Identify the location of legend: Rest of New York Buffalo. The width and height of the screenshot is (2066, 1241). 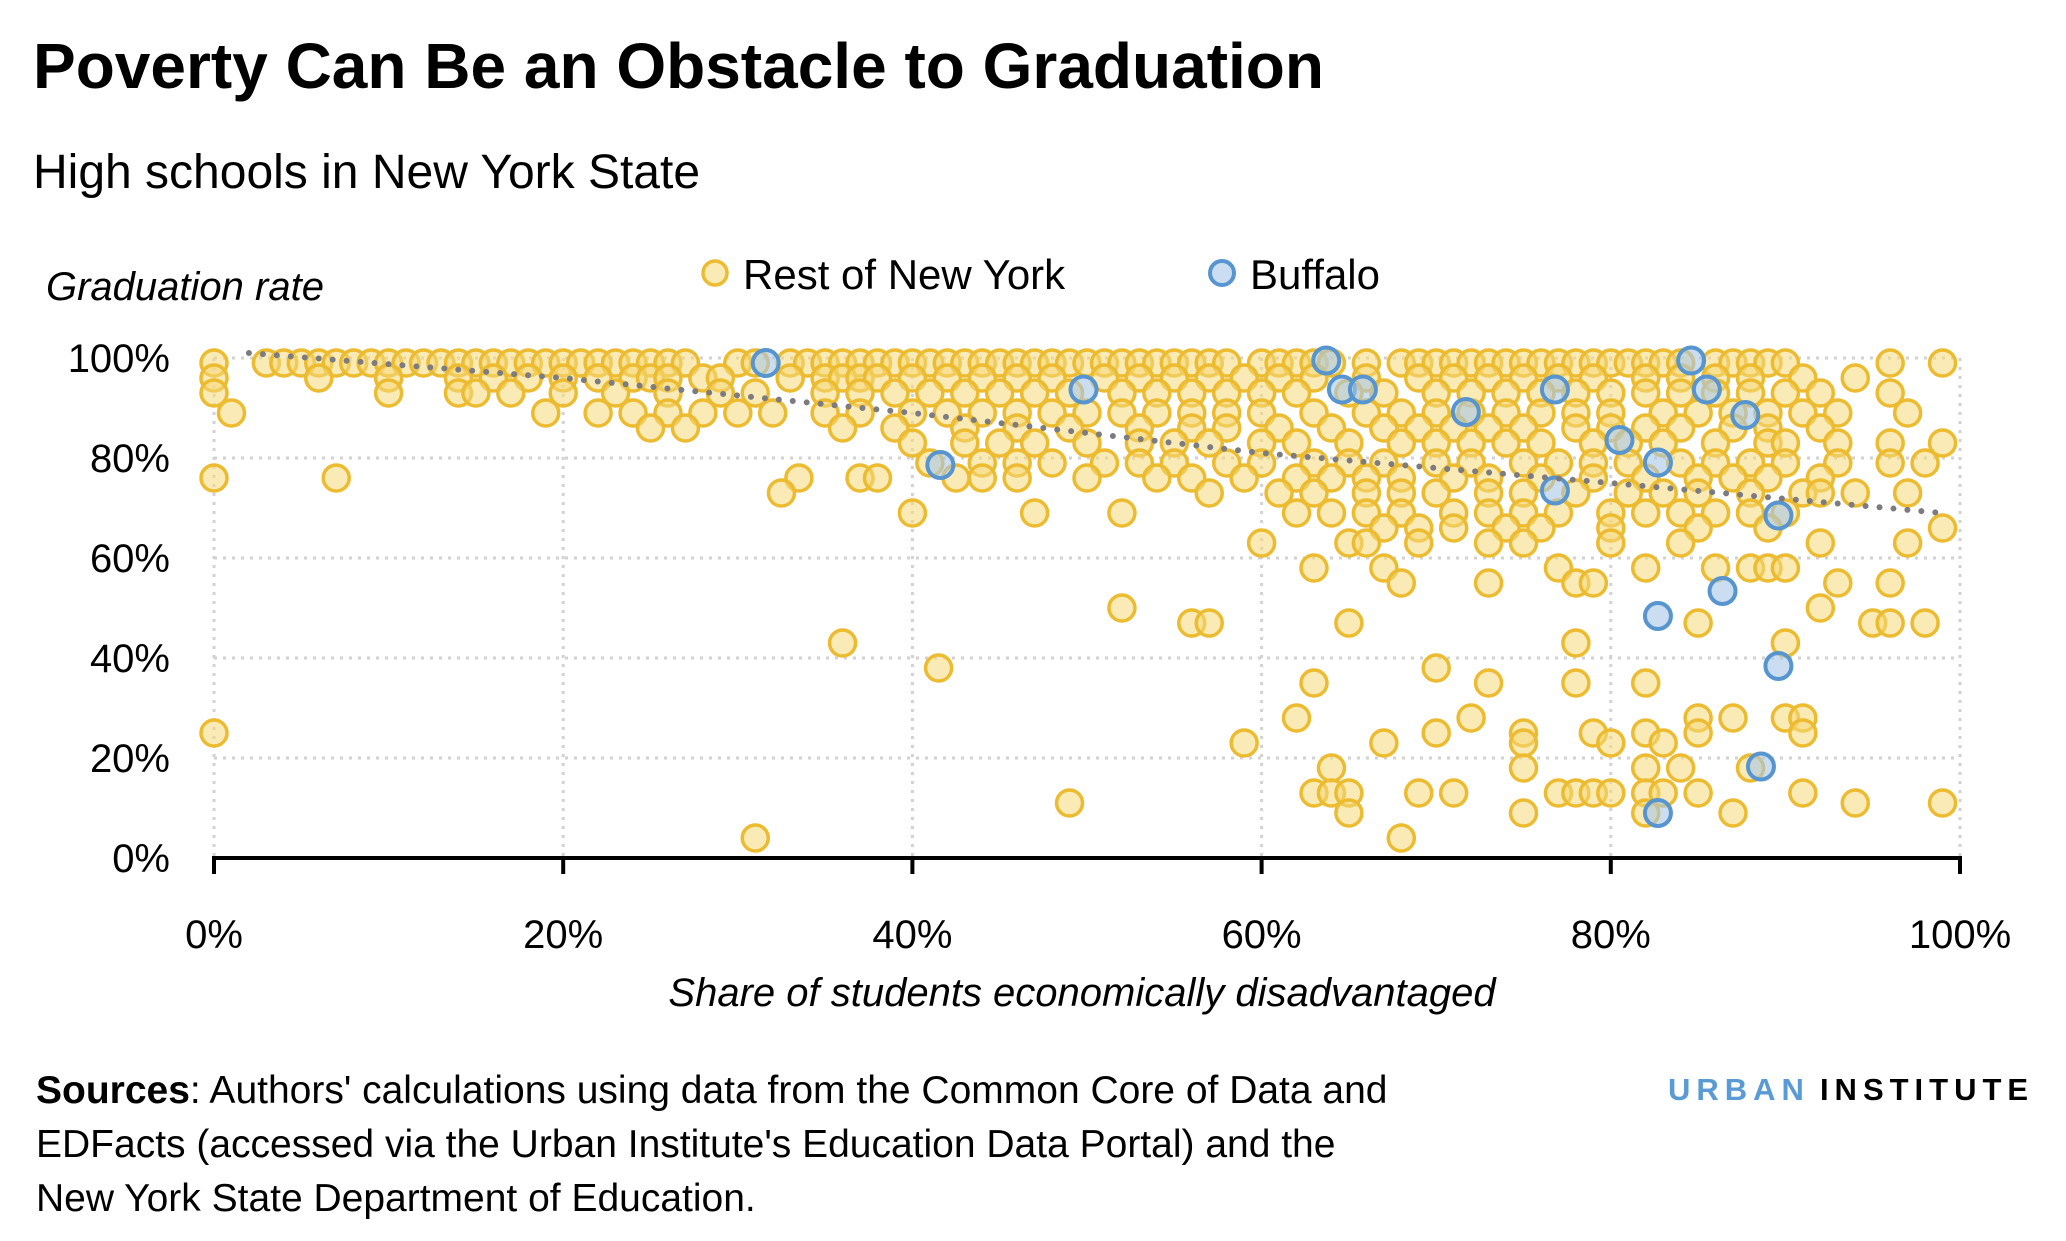
(1040, 274).